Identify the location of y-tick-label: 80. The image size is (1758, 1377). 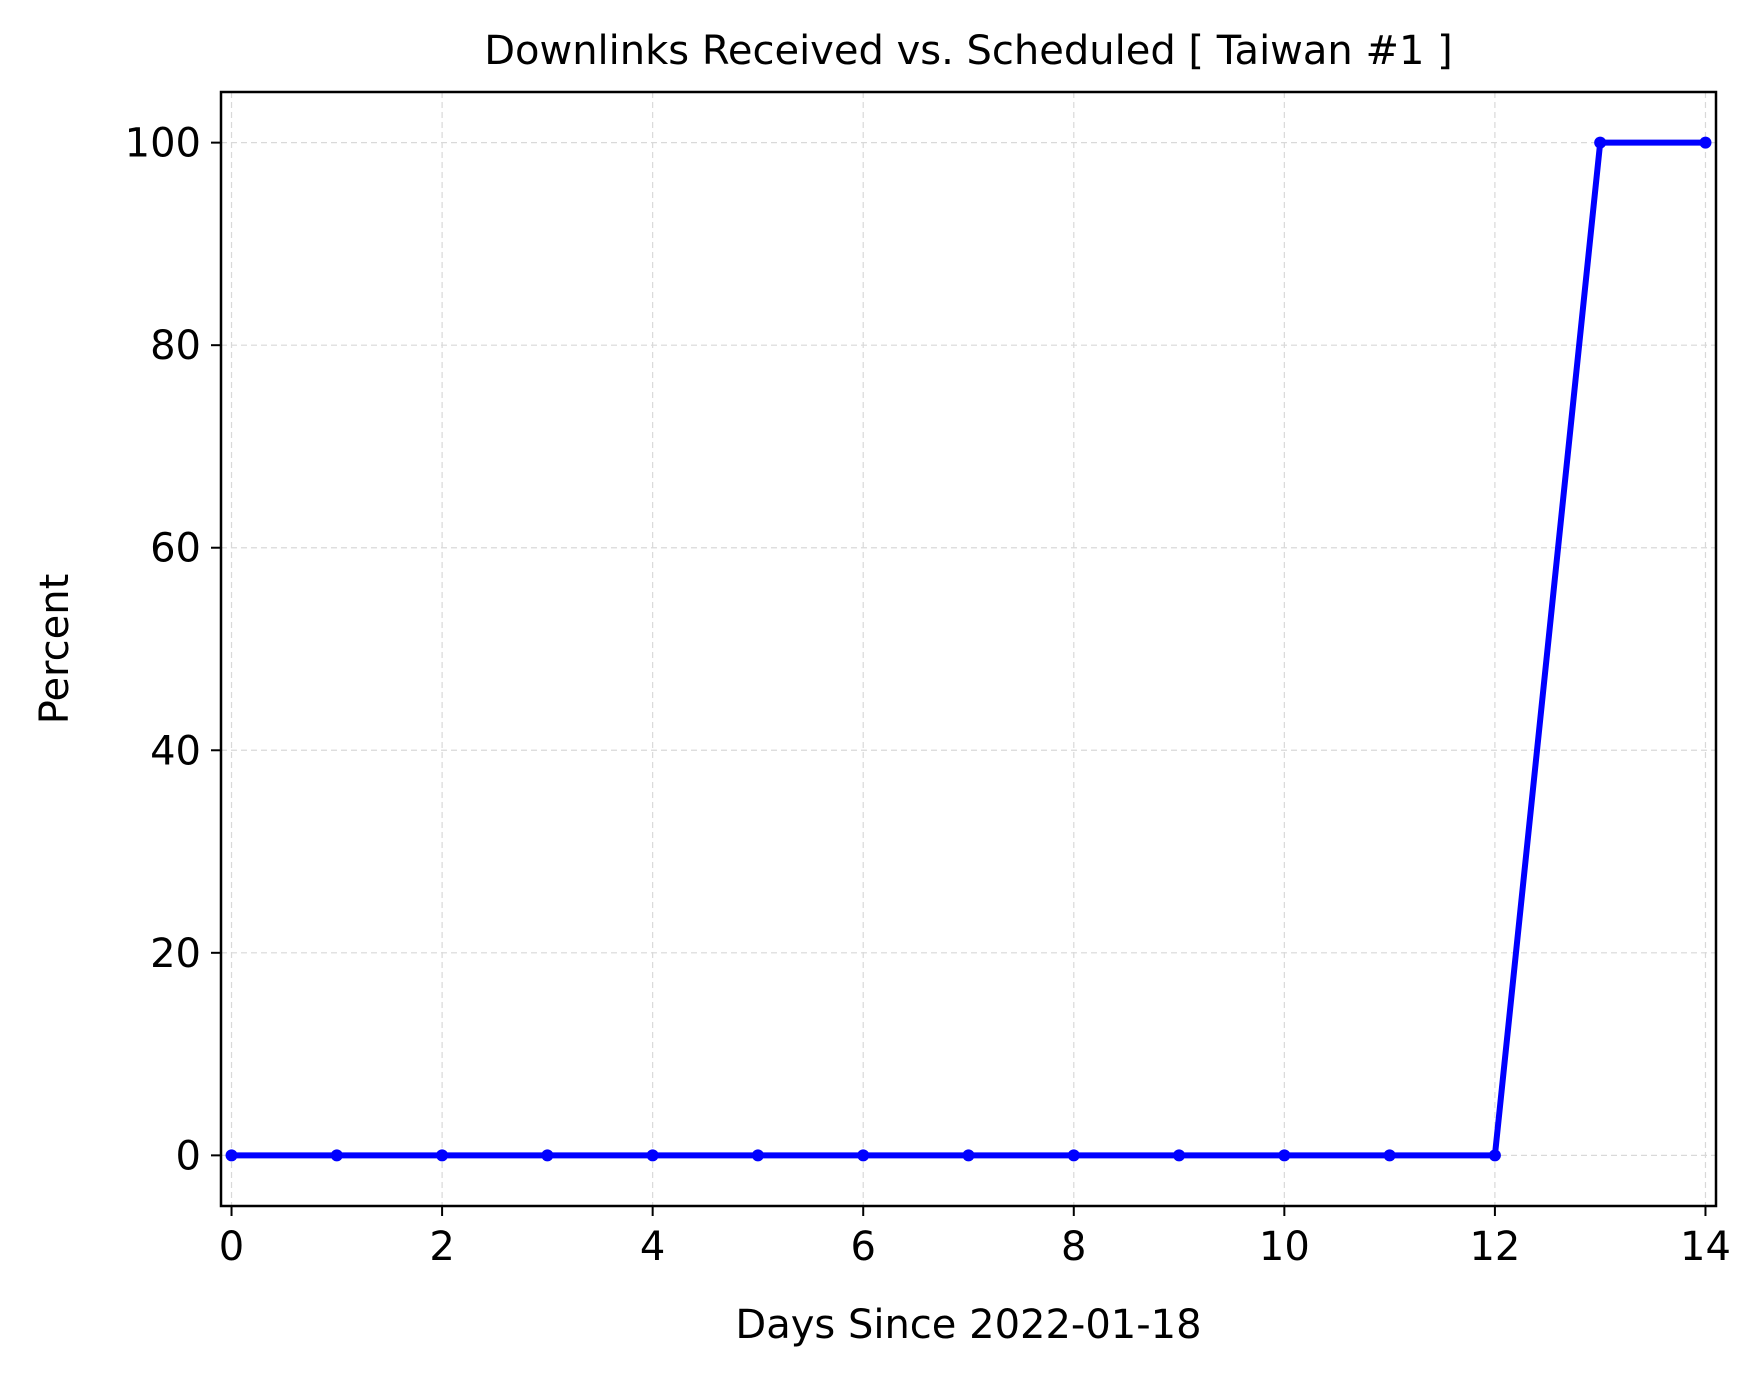
(175, 346).